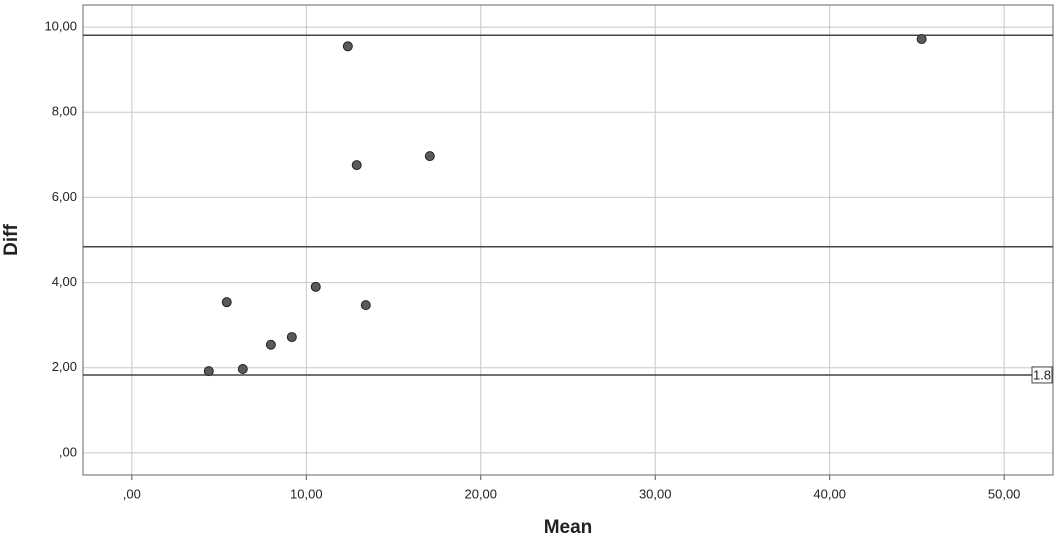 The height and width of the screenshot is (539, 1056). Describe the element at coordinates (829, 493) in the screenshot. I see `x-tick-label: 40,00` at that location.